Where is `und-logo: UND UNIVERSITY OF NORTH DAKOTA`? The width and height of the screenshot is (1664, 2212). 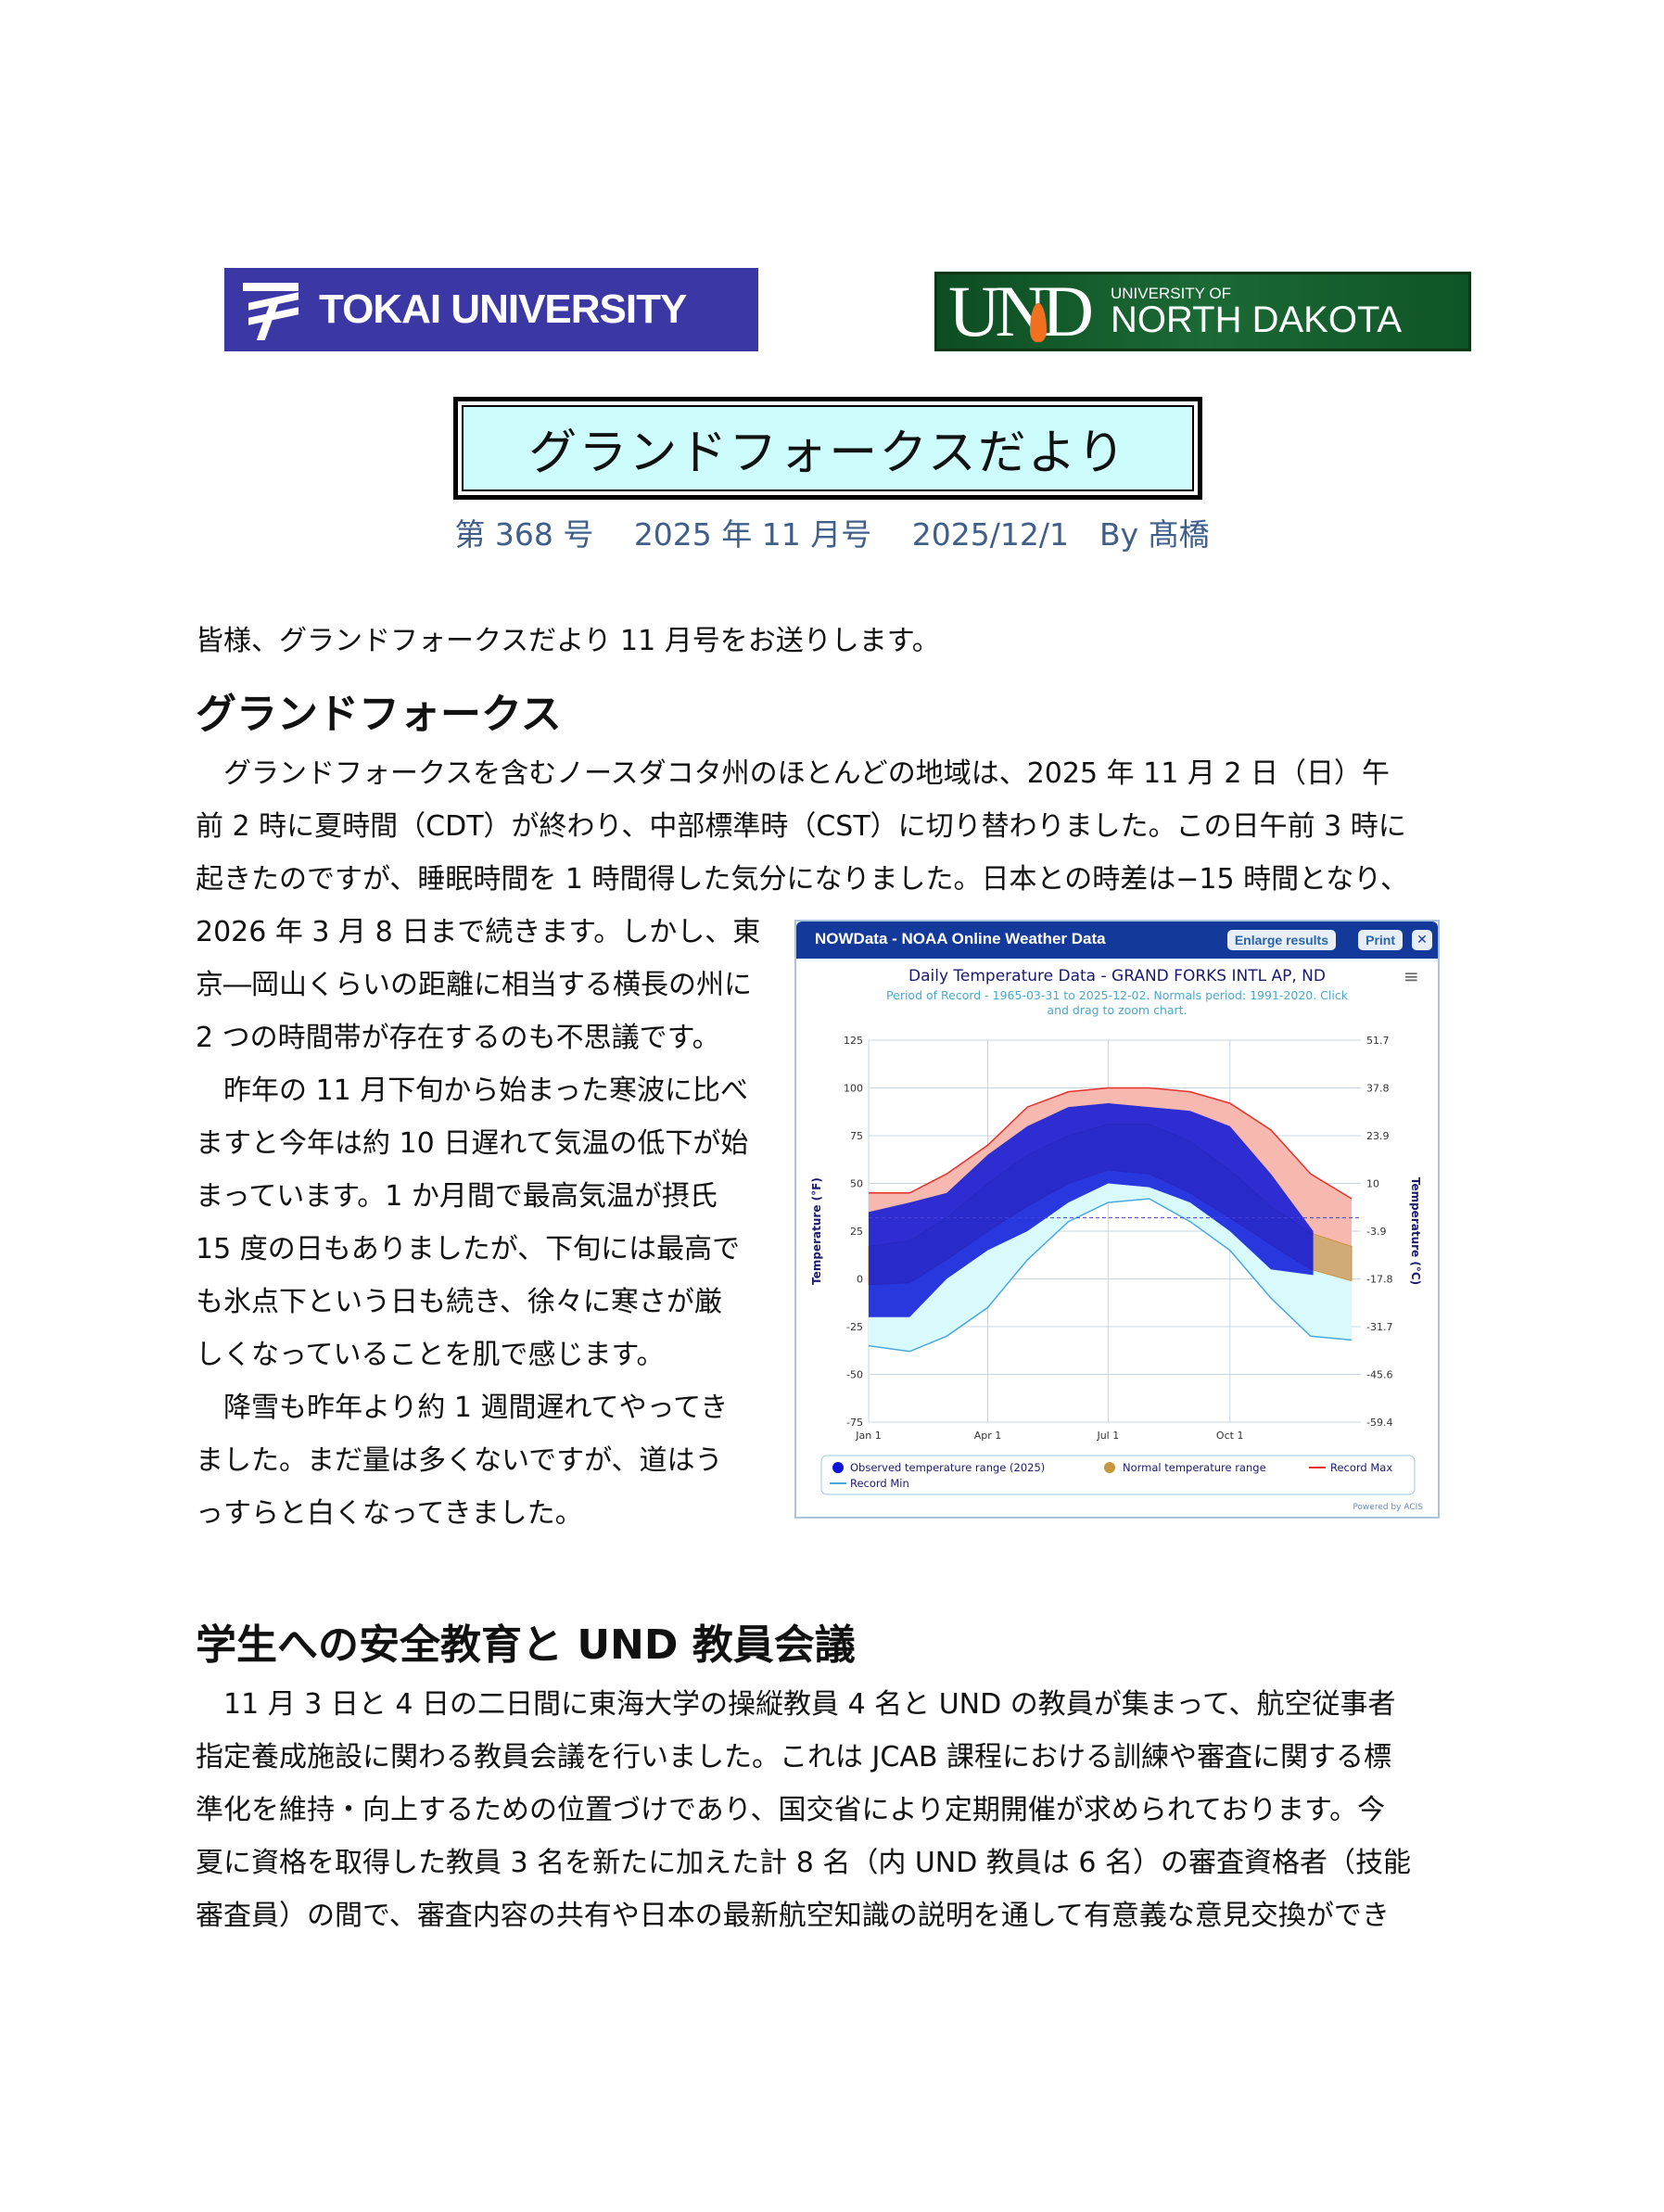 und-logo: UND UNIVERSITY OF NORTH DAKOTA is located at coordinates (1202, 311).